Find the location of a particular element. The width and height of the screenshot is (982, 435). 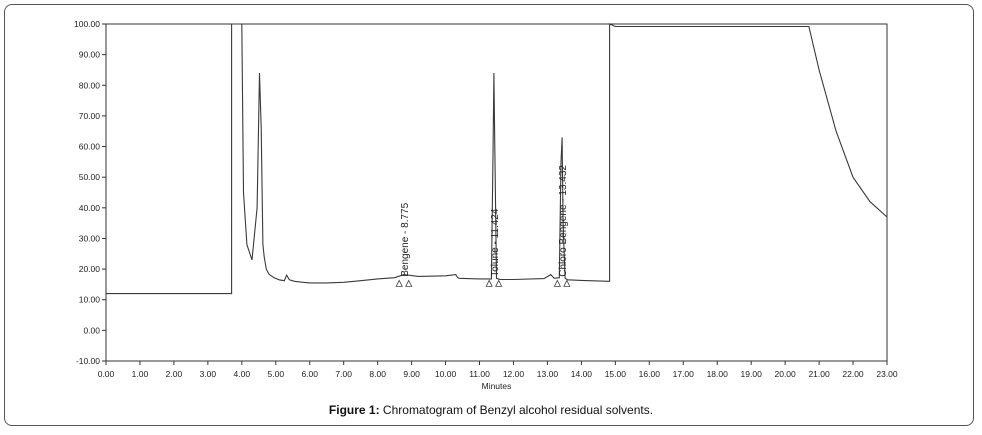

x-tick-label: 13.00 is located at coordinates (548, 374).